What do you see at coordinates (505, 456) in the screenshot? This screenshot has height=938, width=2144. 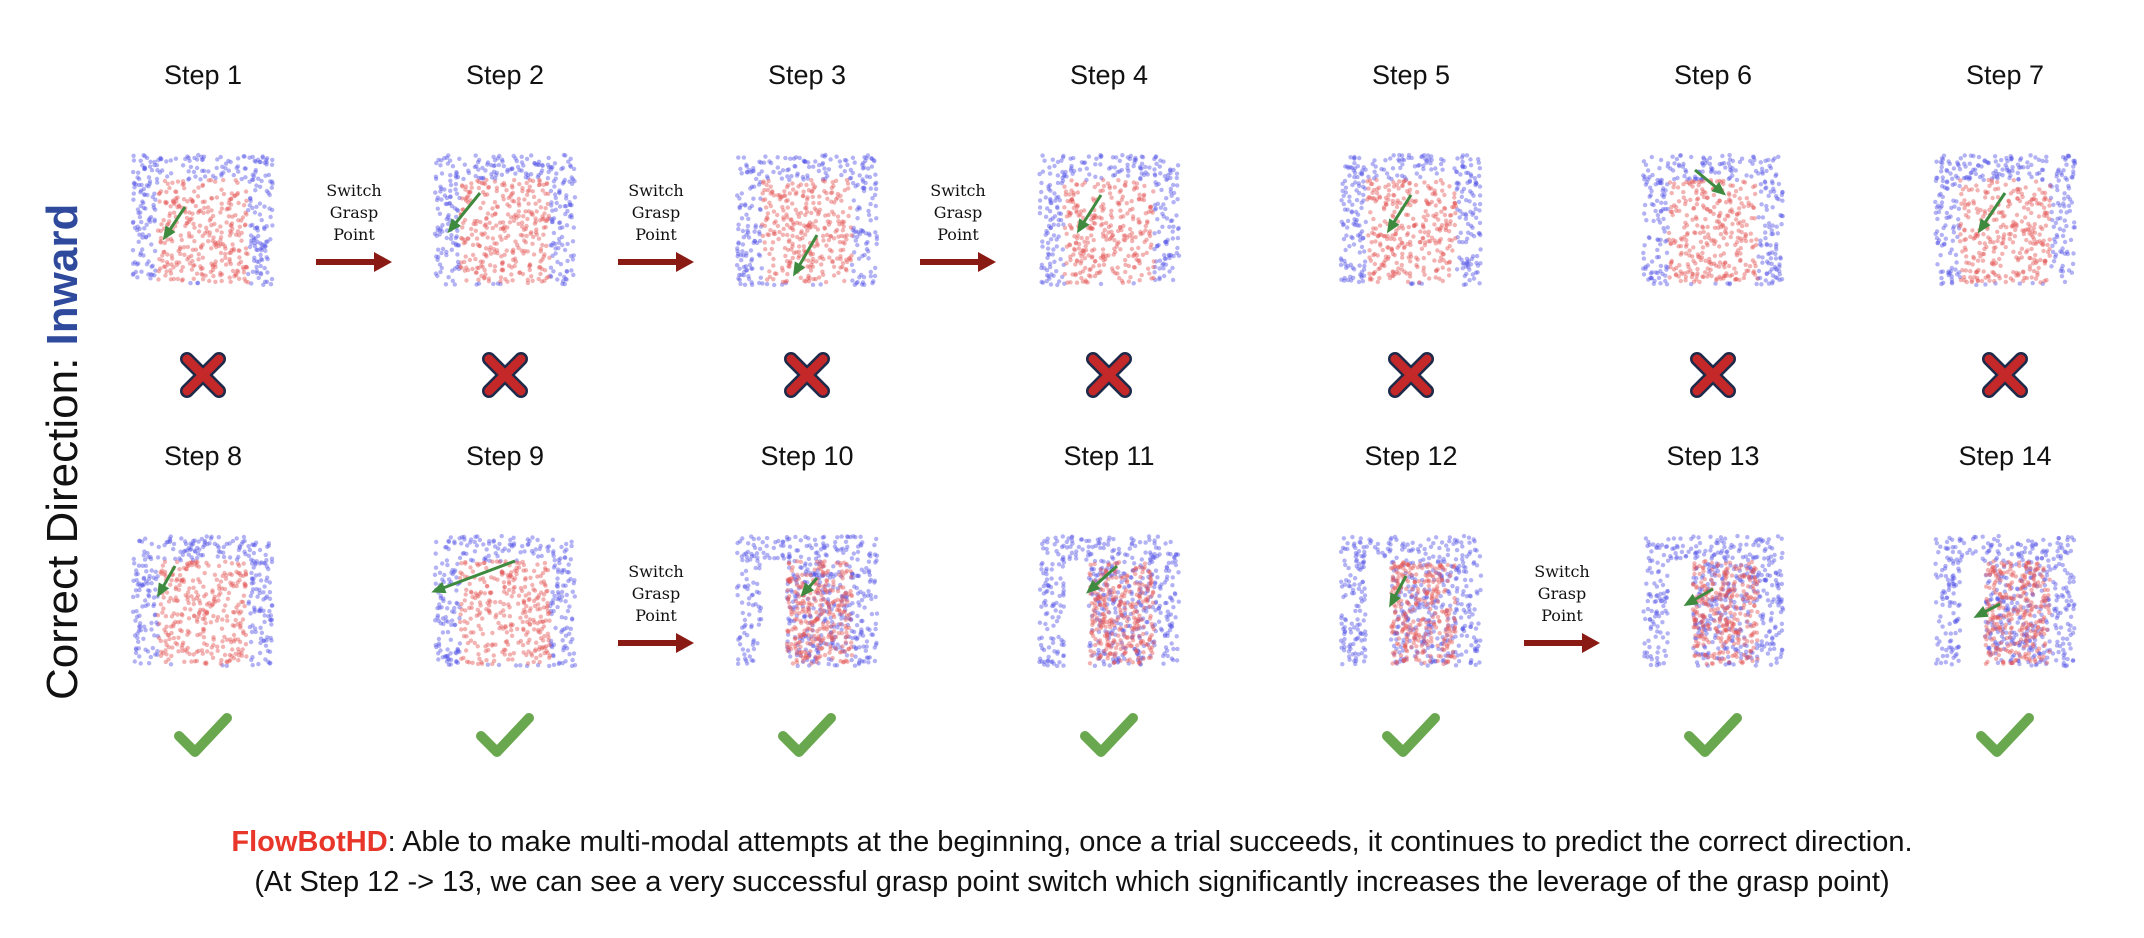 I see `step-label: Step 9` at bounding box center [505, 456].